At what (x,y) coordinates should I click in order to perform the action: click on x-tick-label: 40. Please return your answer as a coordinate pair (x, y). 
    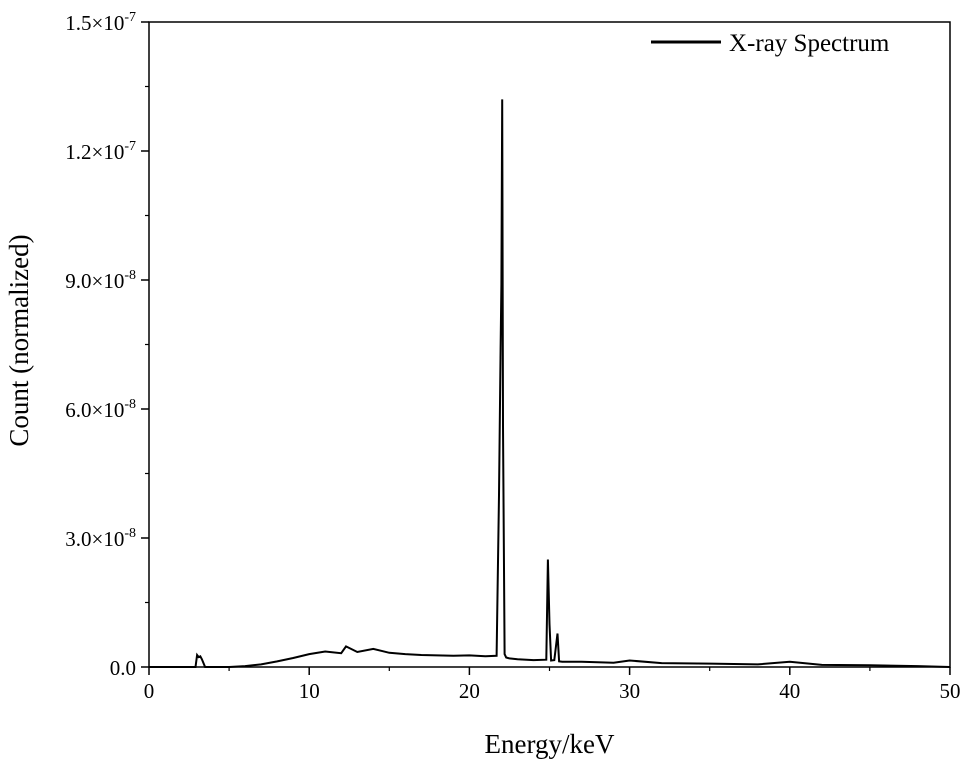
    Looking at the image, I should click on (789, 691).